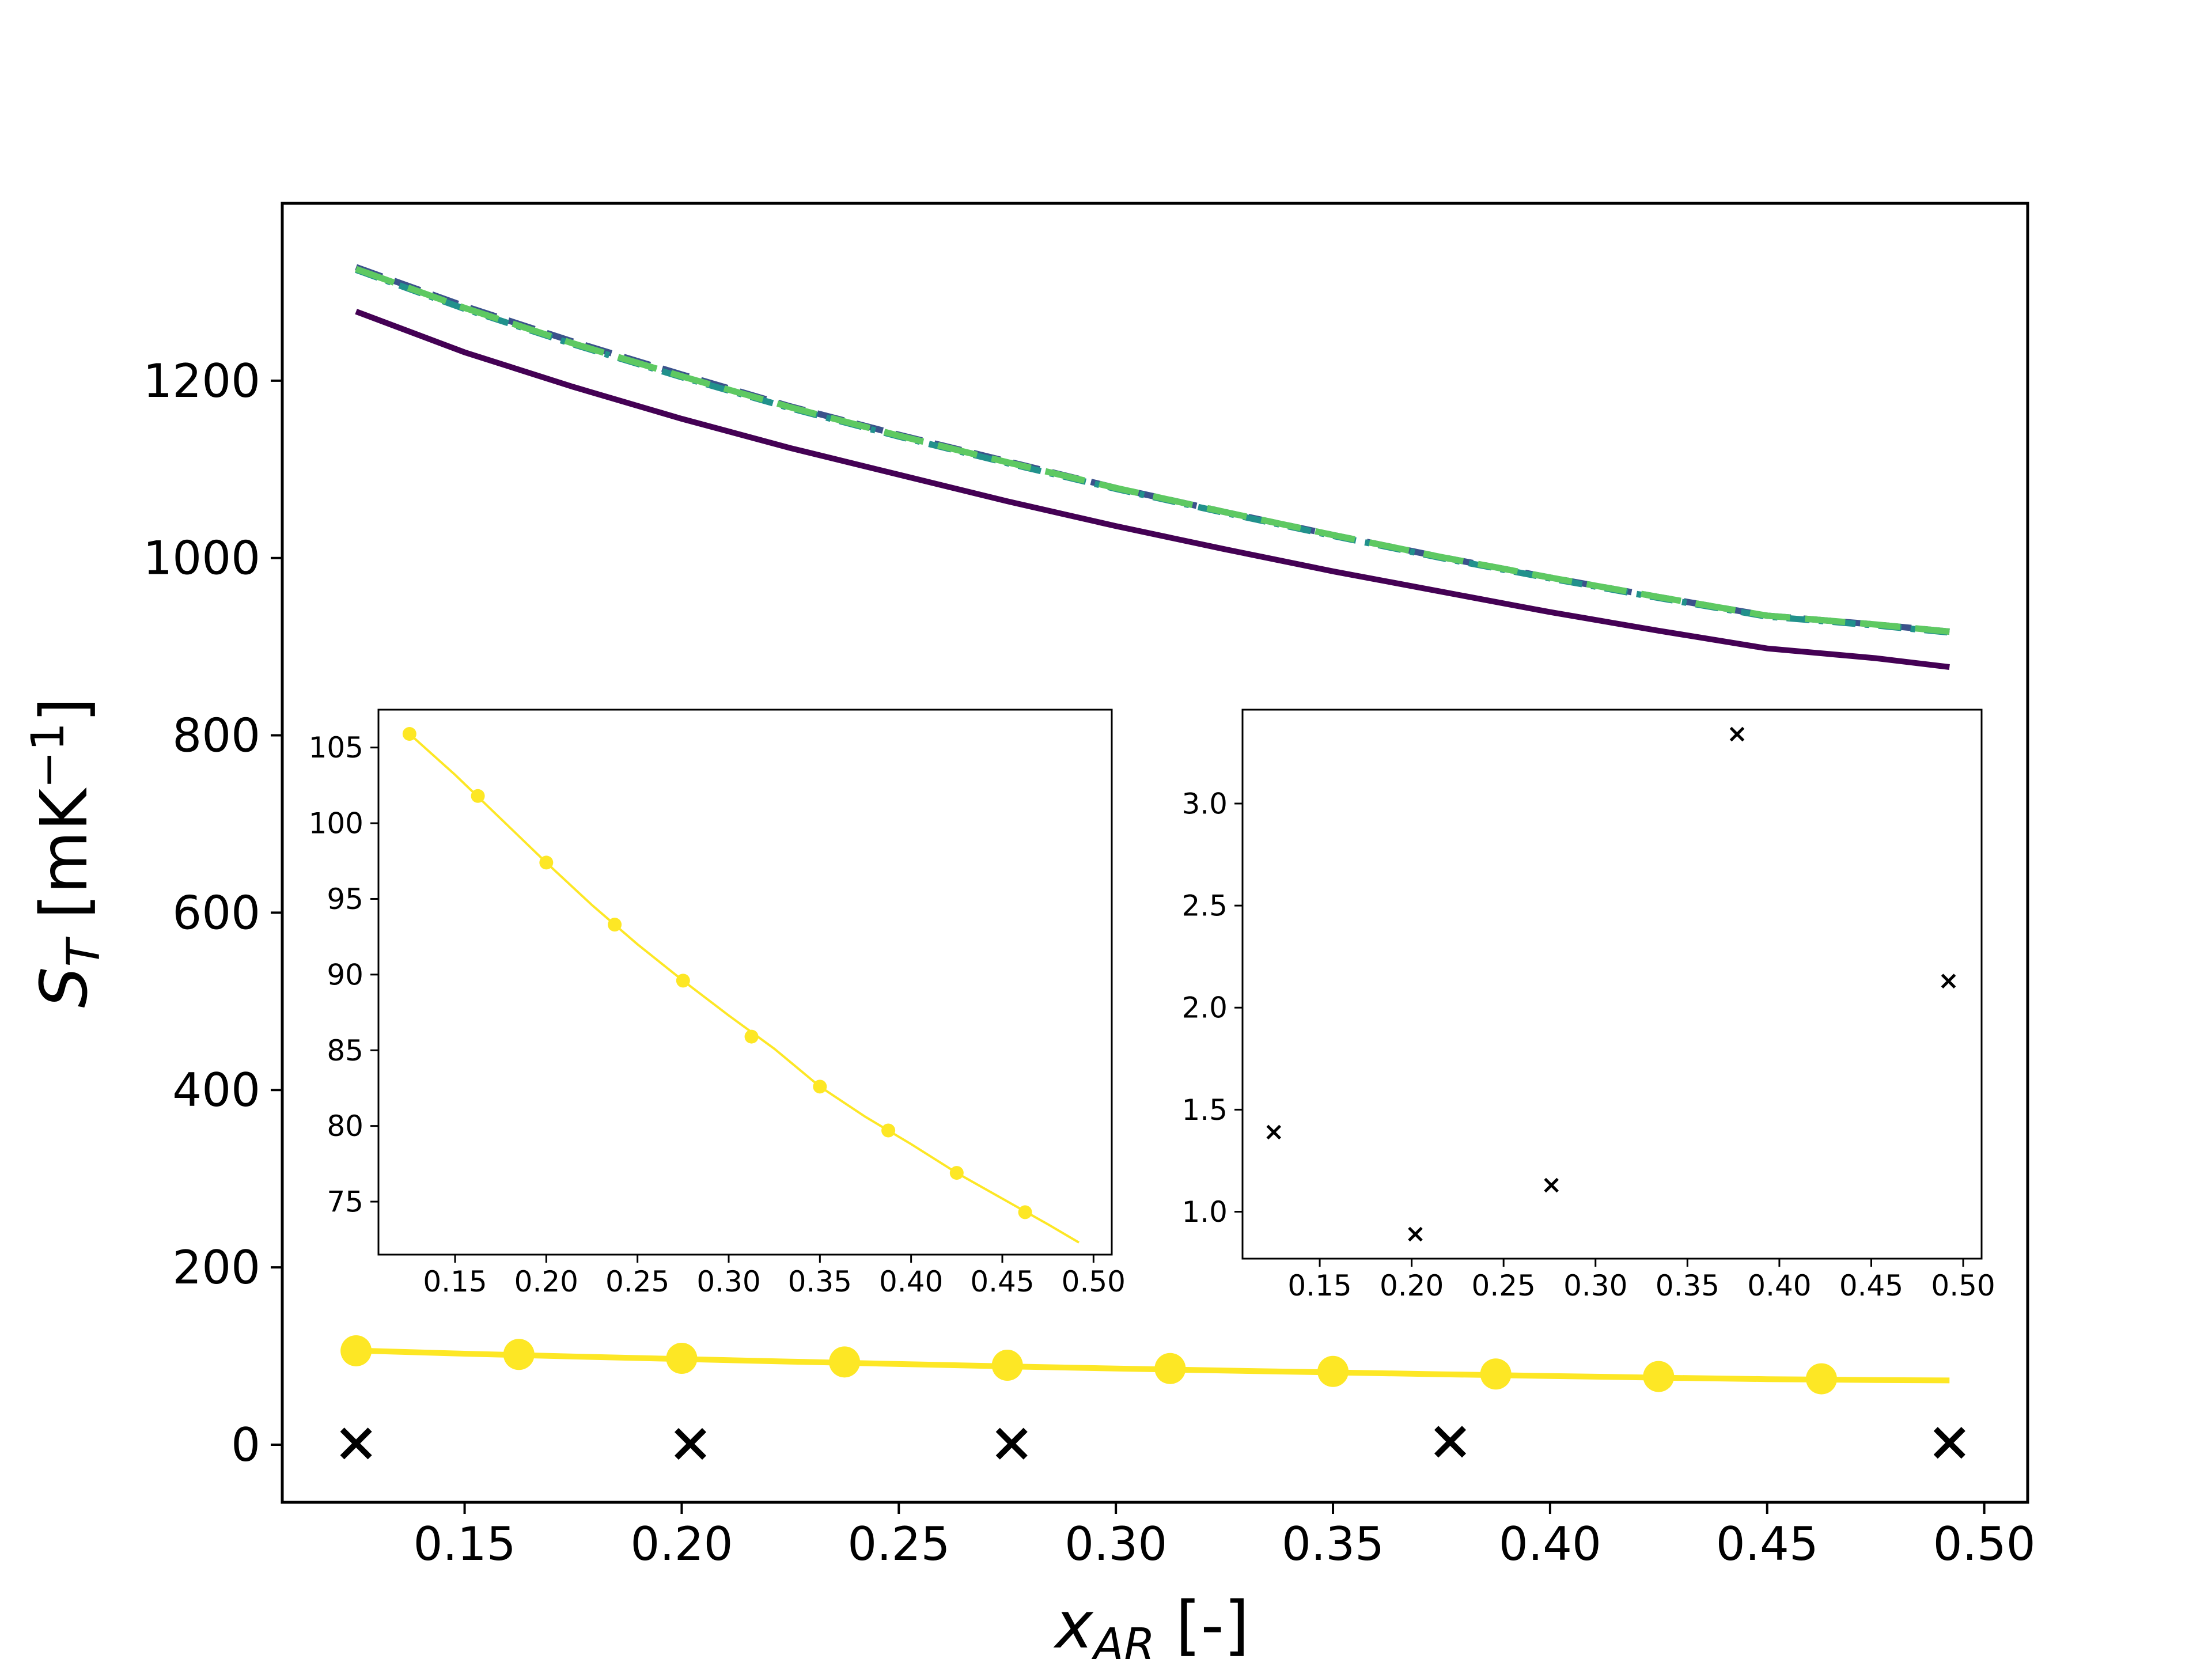 The width and height of the screenshot is (2212, 1659). Describe the element at coordinates (1504, 1285) in the screenshot. I see `inset-right-x-tick-label: 0.25` at that location.